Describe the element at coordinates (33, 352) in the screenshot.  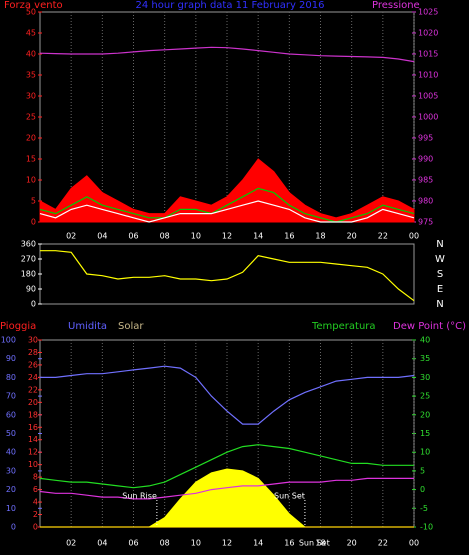
I see `y2-tick-label: 28` at that location.